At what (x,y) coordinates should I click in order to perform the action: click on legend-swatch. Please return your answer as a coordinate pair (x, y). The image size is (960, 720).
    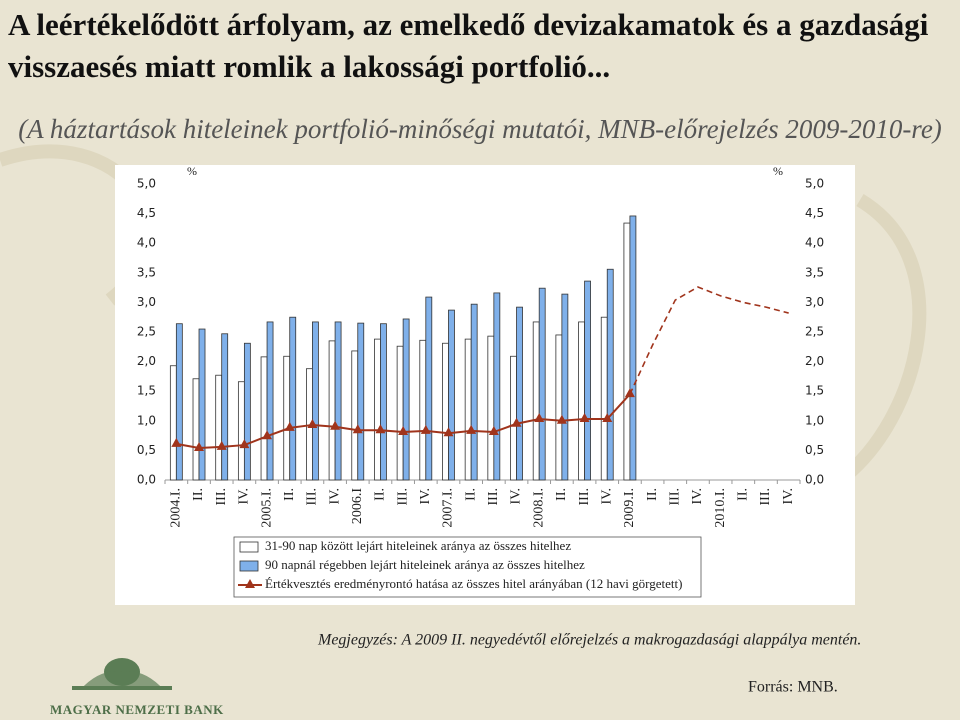
    Looking at the image, I should click on (249, 547).